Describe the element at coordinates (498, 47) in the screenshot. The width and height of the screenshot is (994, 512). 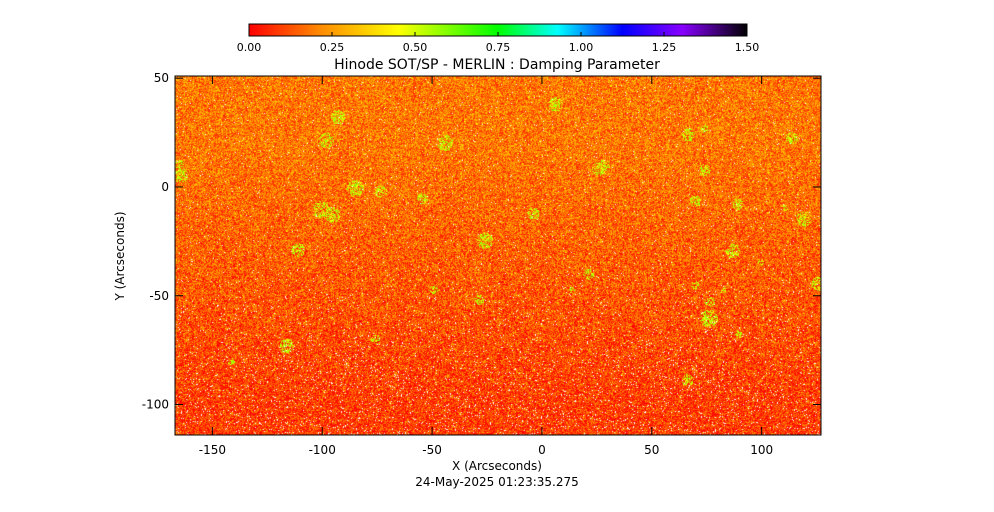
I see `colorbar-tick-label: 0.75` at that location.